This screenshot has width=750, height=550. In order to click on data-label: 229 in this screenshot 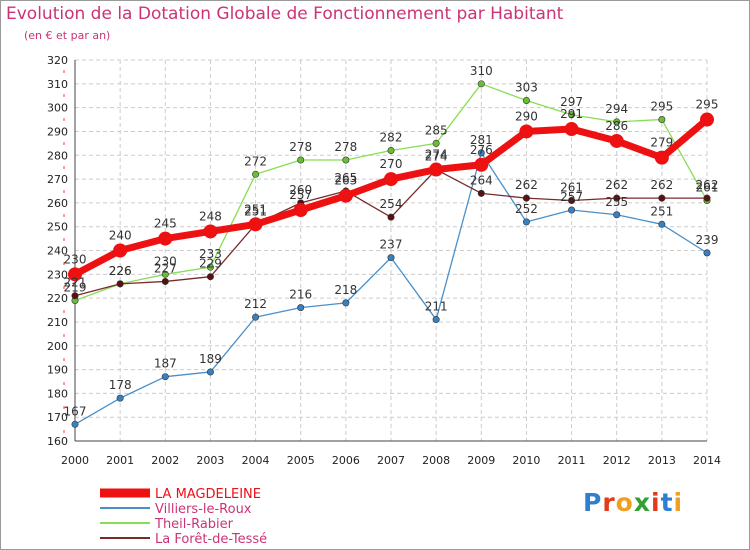, I will do `click(210, 264)`.